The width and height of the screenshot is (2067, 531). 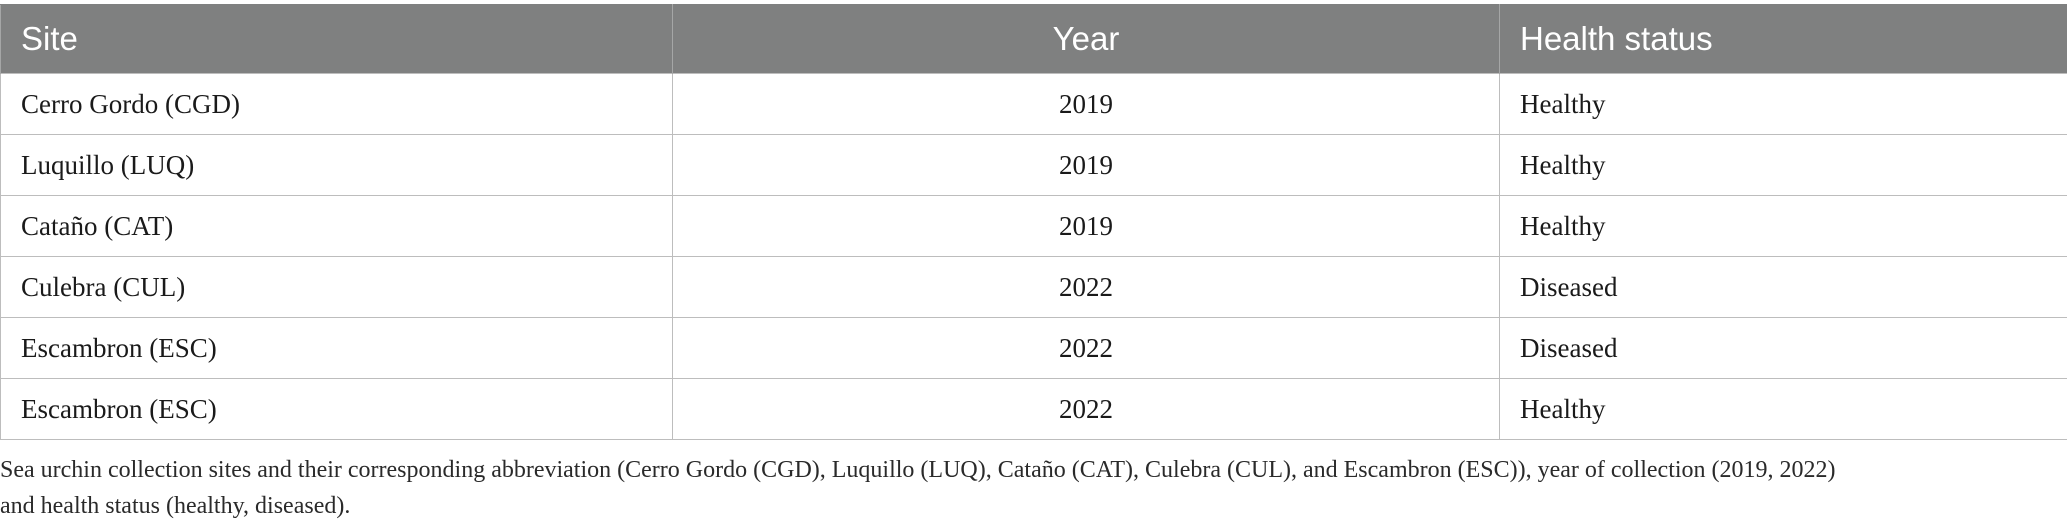 I want to click on table-header: Site Year Health status, so click(x=1033, y=39).